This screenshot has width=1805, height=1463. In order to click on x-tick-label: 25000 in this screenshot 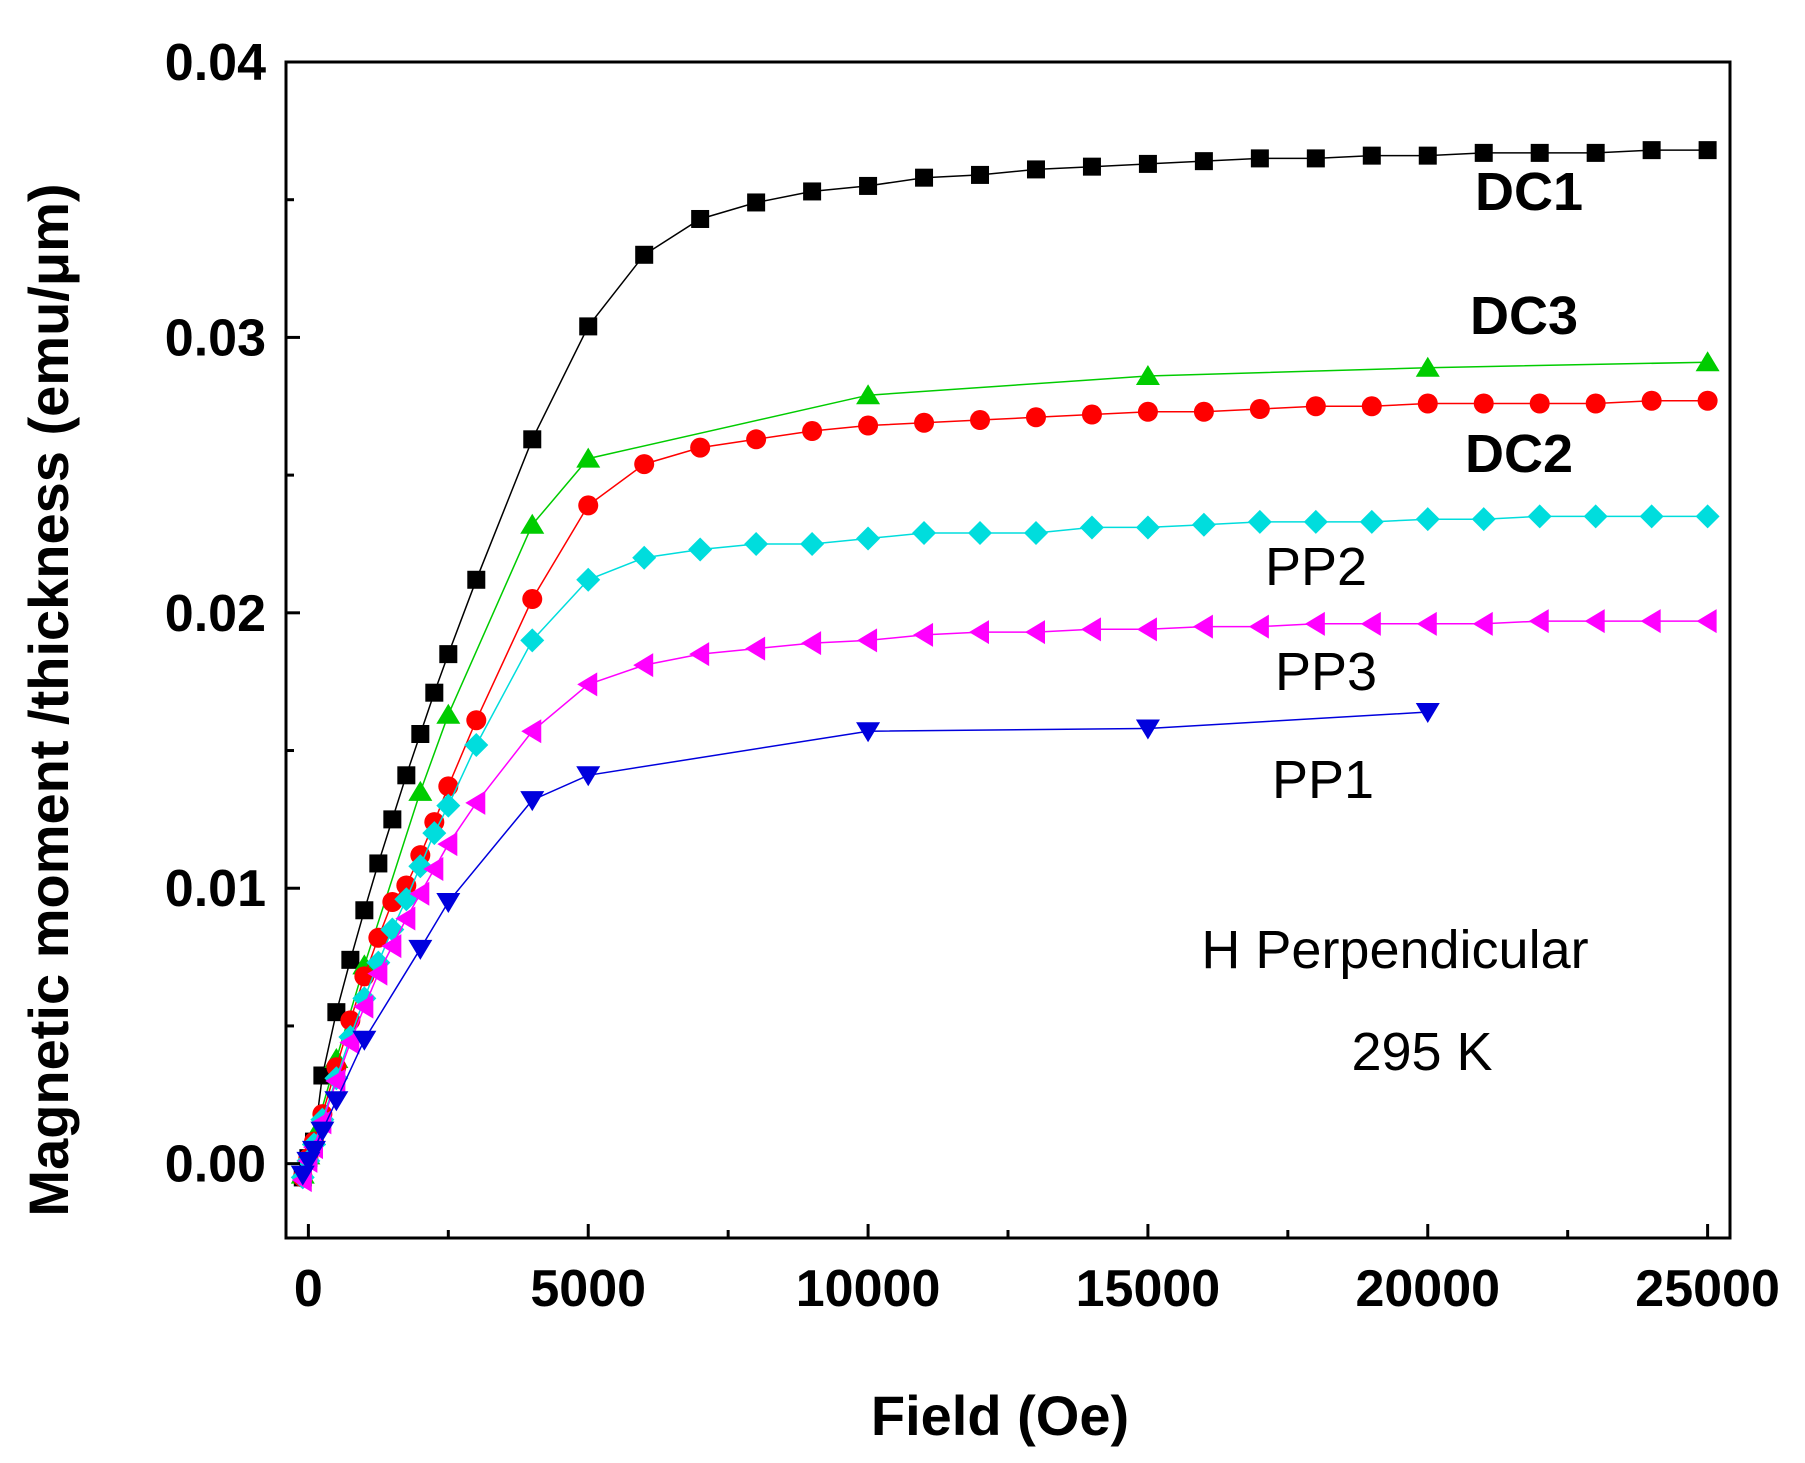, I will do `click(1707, 1289)`.